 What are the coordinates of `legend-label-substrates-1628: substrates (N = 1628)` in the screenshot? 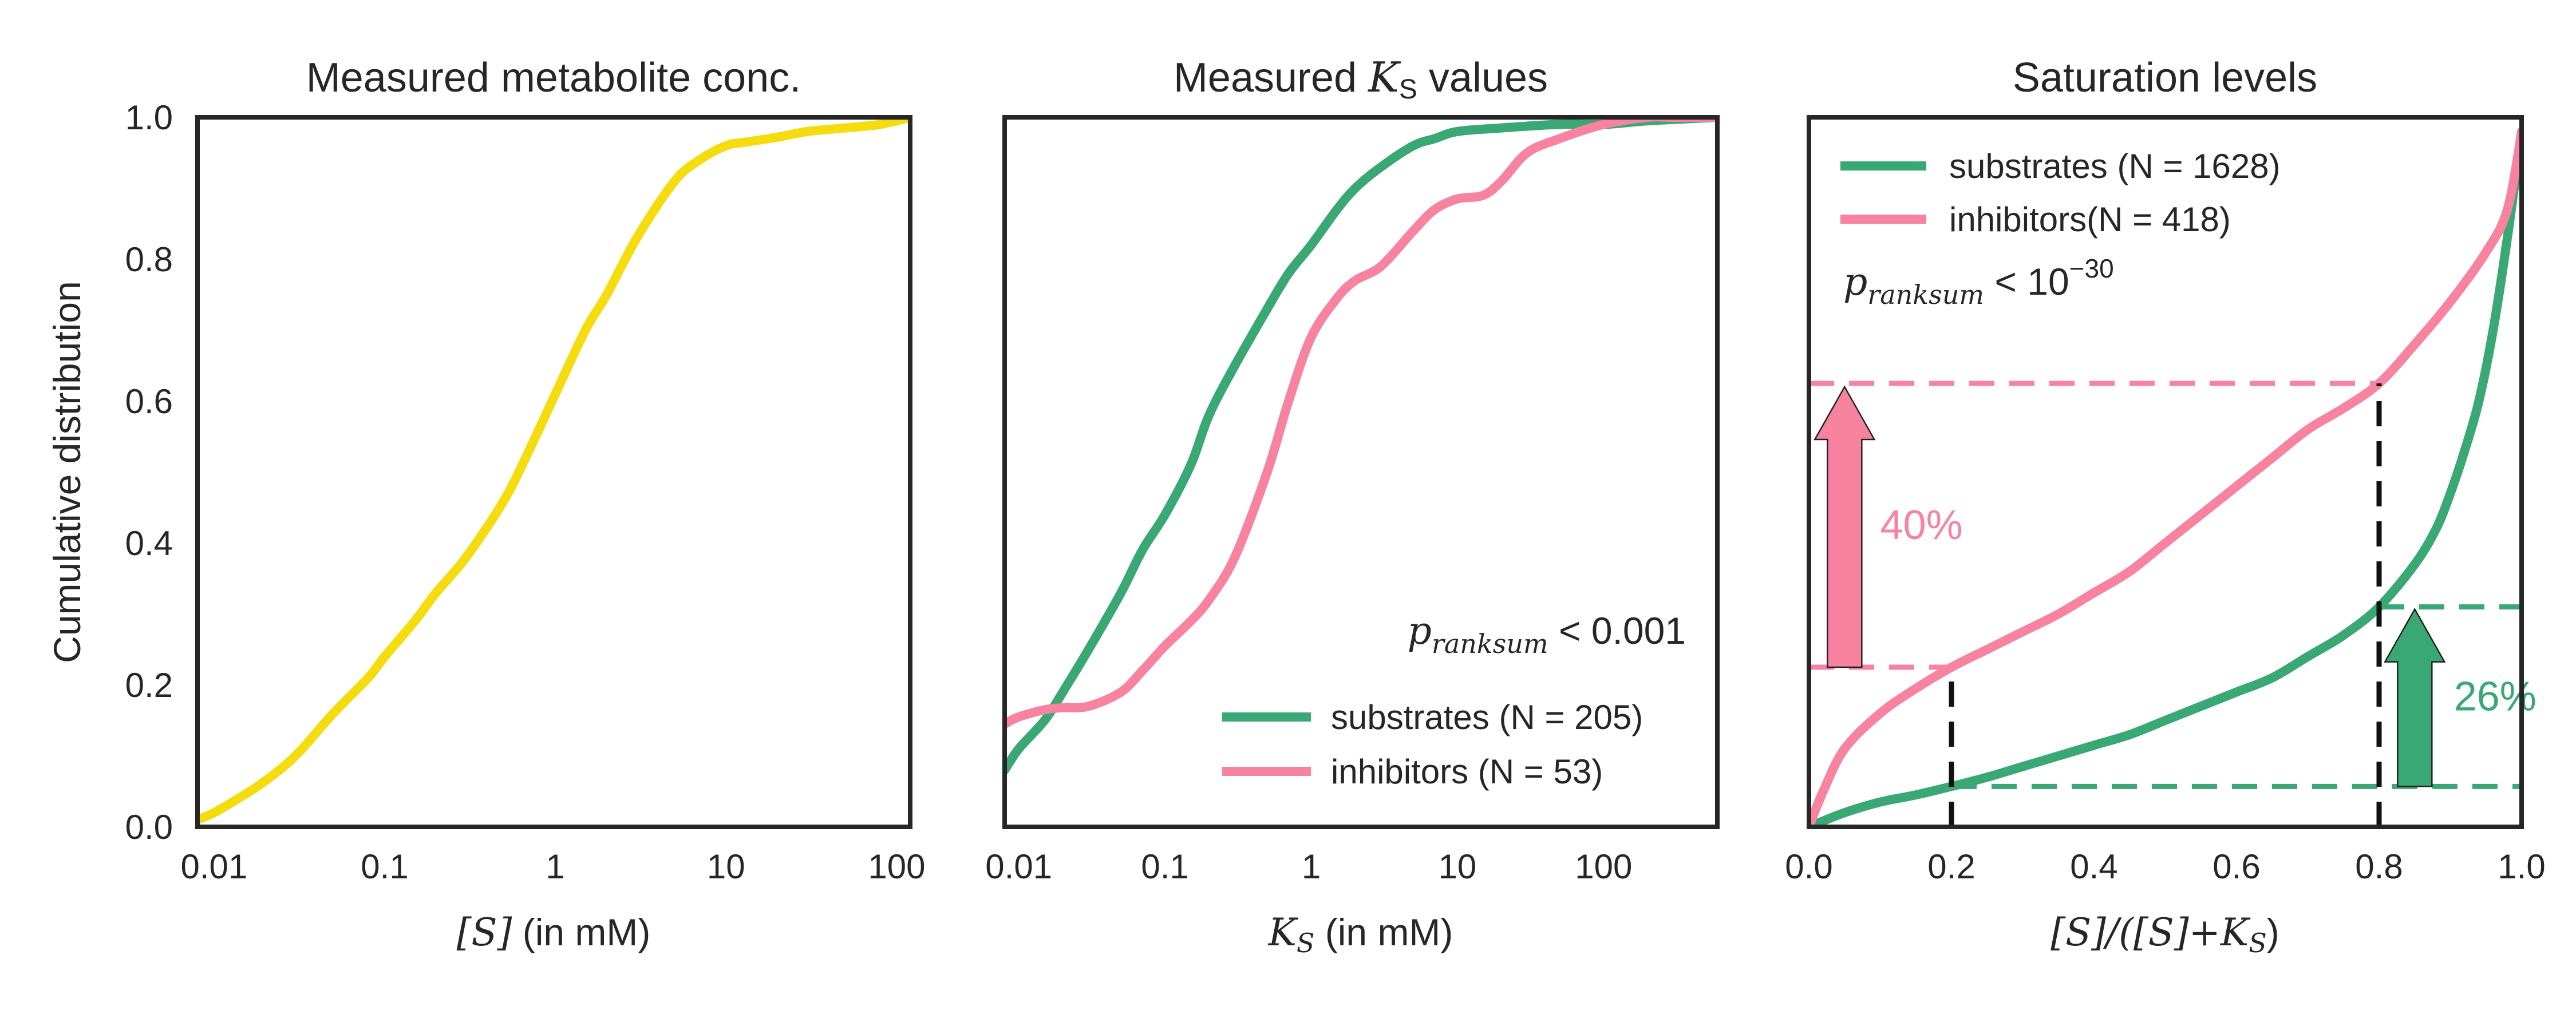 It's located at (2115, 166).